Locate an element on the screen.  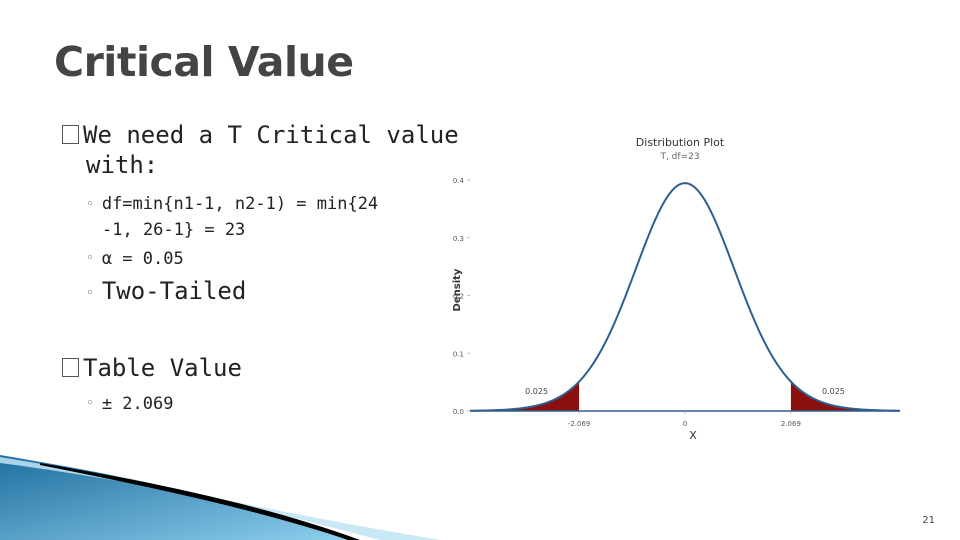
y-tick-label: 0.2 is located at coordinates (458, 297).